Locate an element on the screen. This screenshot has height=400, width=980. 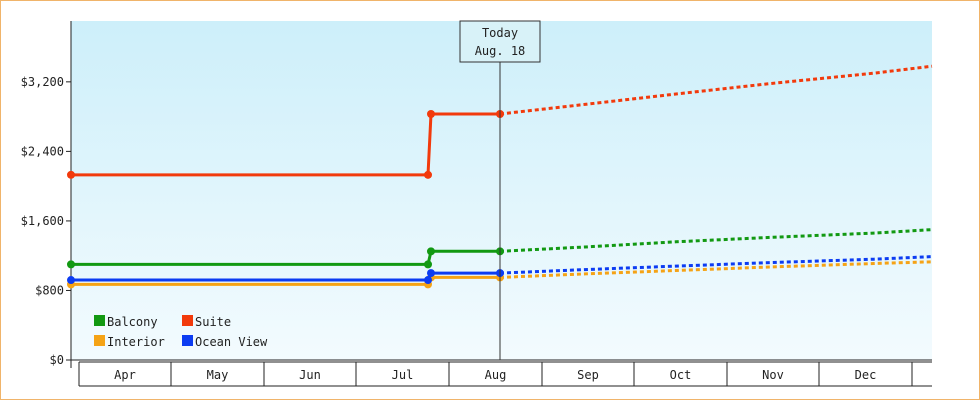
series-balcony is located at coordinates (500, 248).